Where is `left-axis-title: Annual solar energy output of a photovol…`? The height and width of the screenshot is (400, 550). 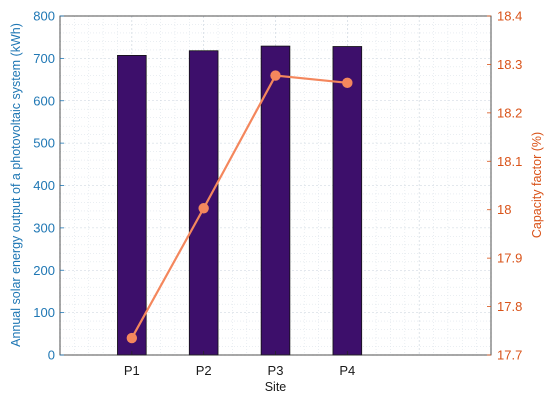 left-axis-title: Annual solar energy output of a photovol… is located at coordinates (16, 185).